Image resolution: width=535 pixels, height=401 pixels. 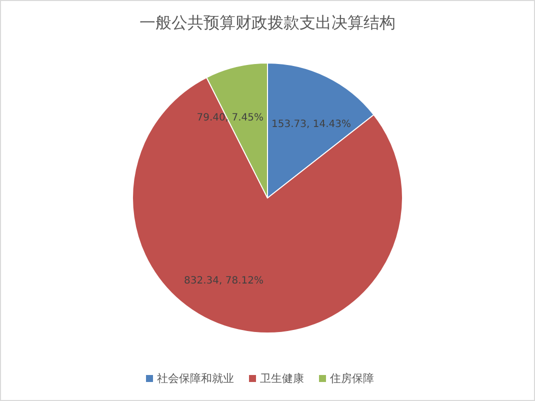 I want to click on legend-label: 卫生健康, so click(x=282, y=378).